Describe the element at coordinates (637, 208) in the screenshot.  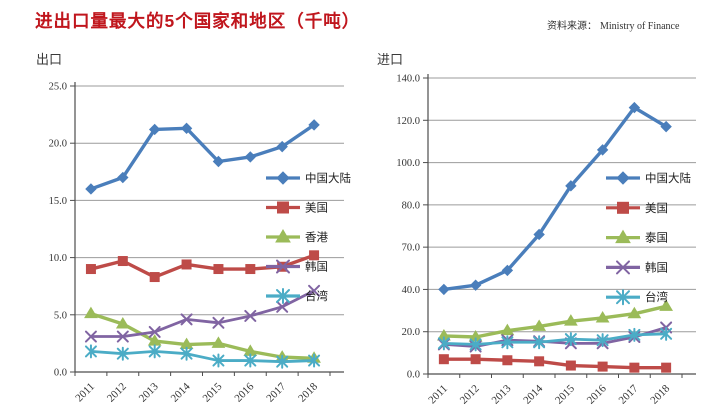
I see `legend-item-美国: 美国` at that location.